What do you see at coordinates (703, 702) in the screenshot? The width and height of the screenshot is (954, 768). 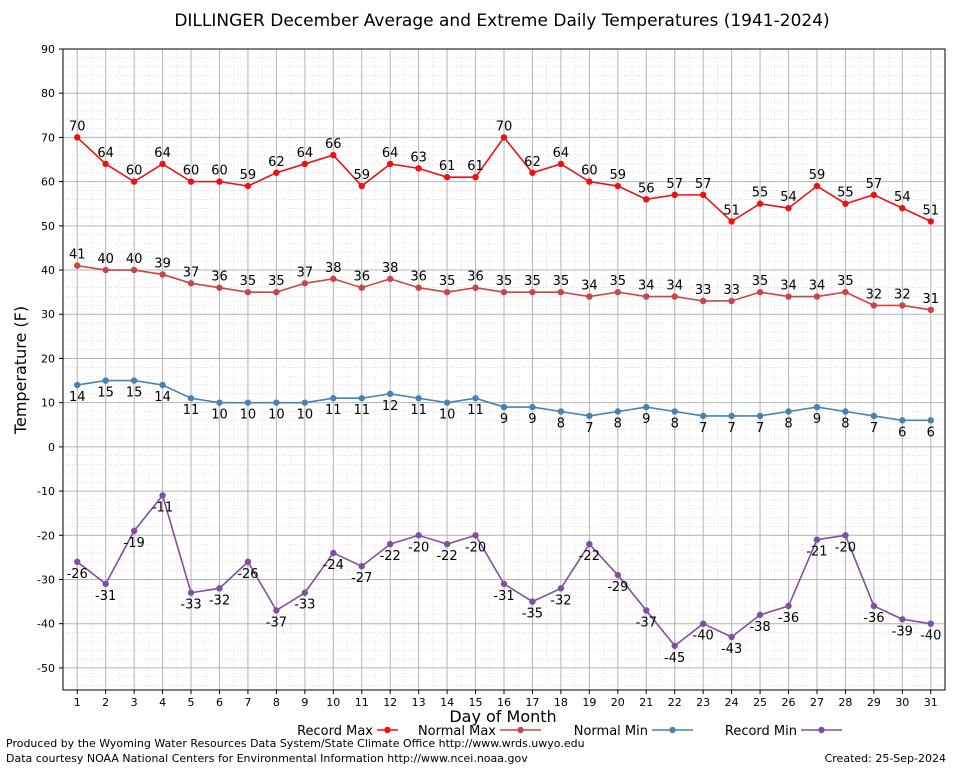 I see `x-tick-label: 23` at bounding box center [703, 702].